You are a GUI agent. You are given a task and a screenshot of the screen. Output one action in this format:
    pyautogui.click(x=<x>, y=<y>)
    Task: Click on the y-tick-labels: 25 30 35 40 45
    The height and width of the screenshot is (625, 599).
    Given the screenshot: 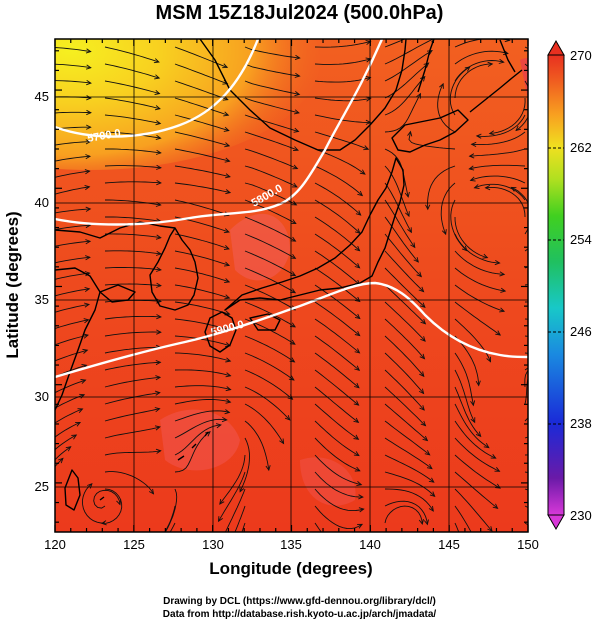 What is the action you would take?
    pyautogui.click(x=42, y=291)
    